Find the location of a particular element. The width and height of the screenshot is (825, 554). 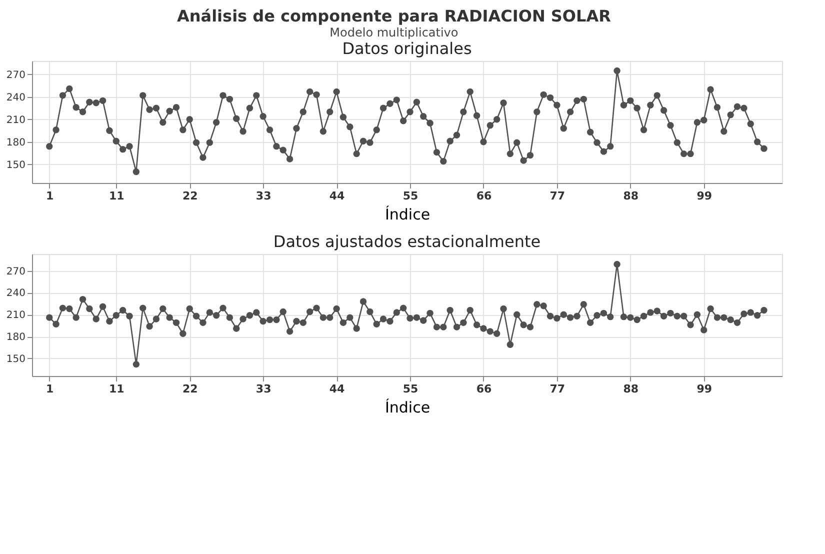

chart-title: Datos originales is located at coordinates (407, 48).